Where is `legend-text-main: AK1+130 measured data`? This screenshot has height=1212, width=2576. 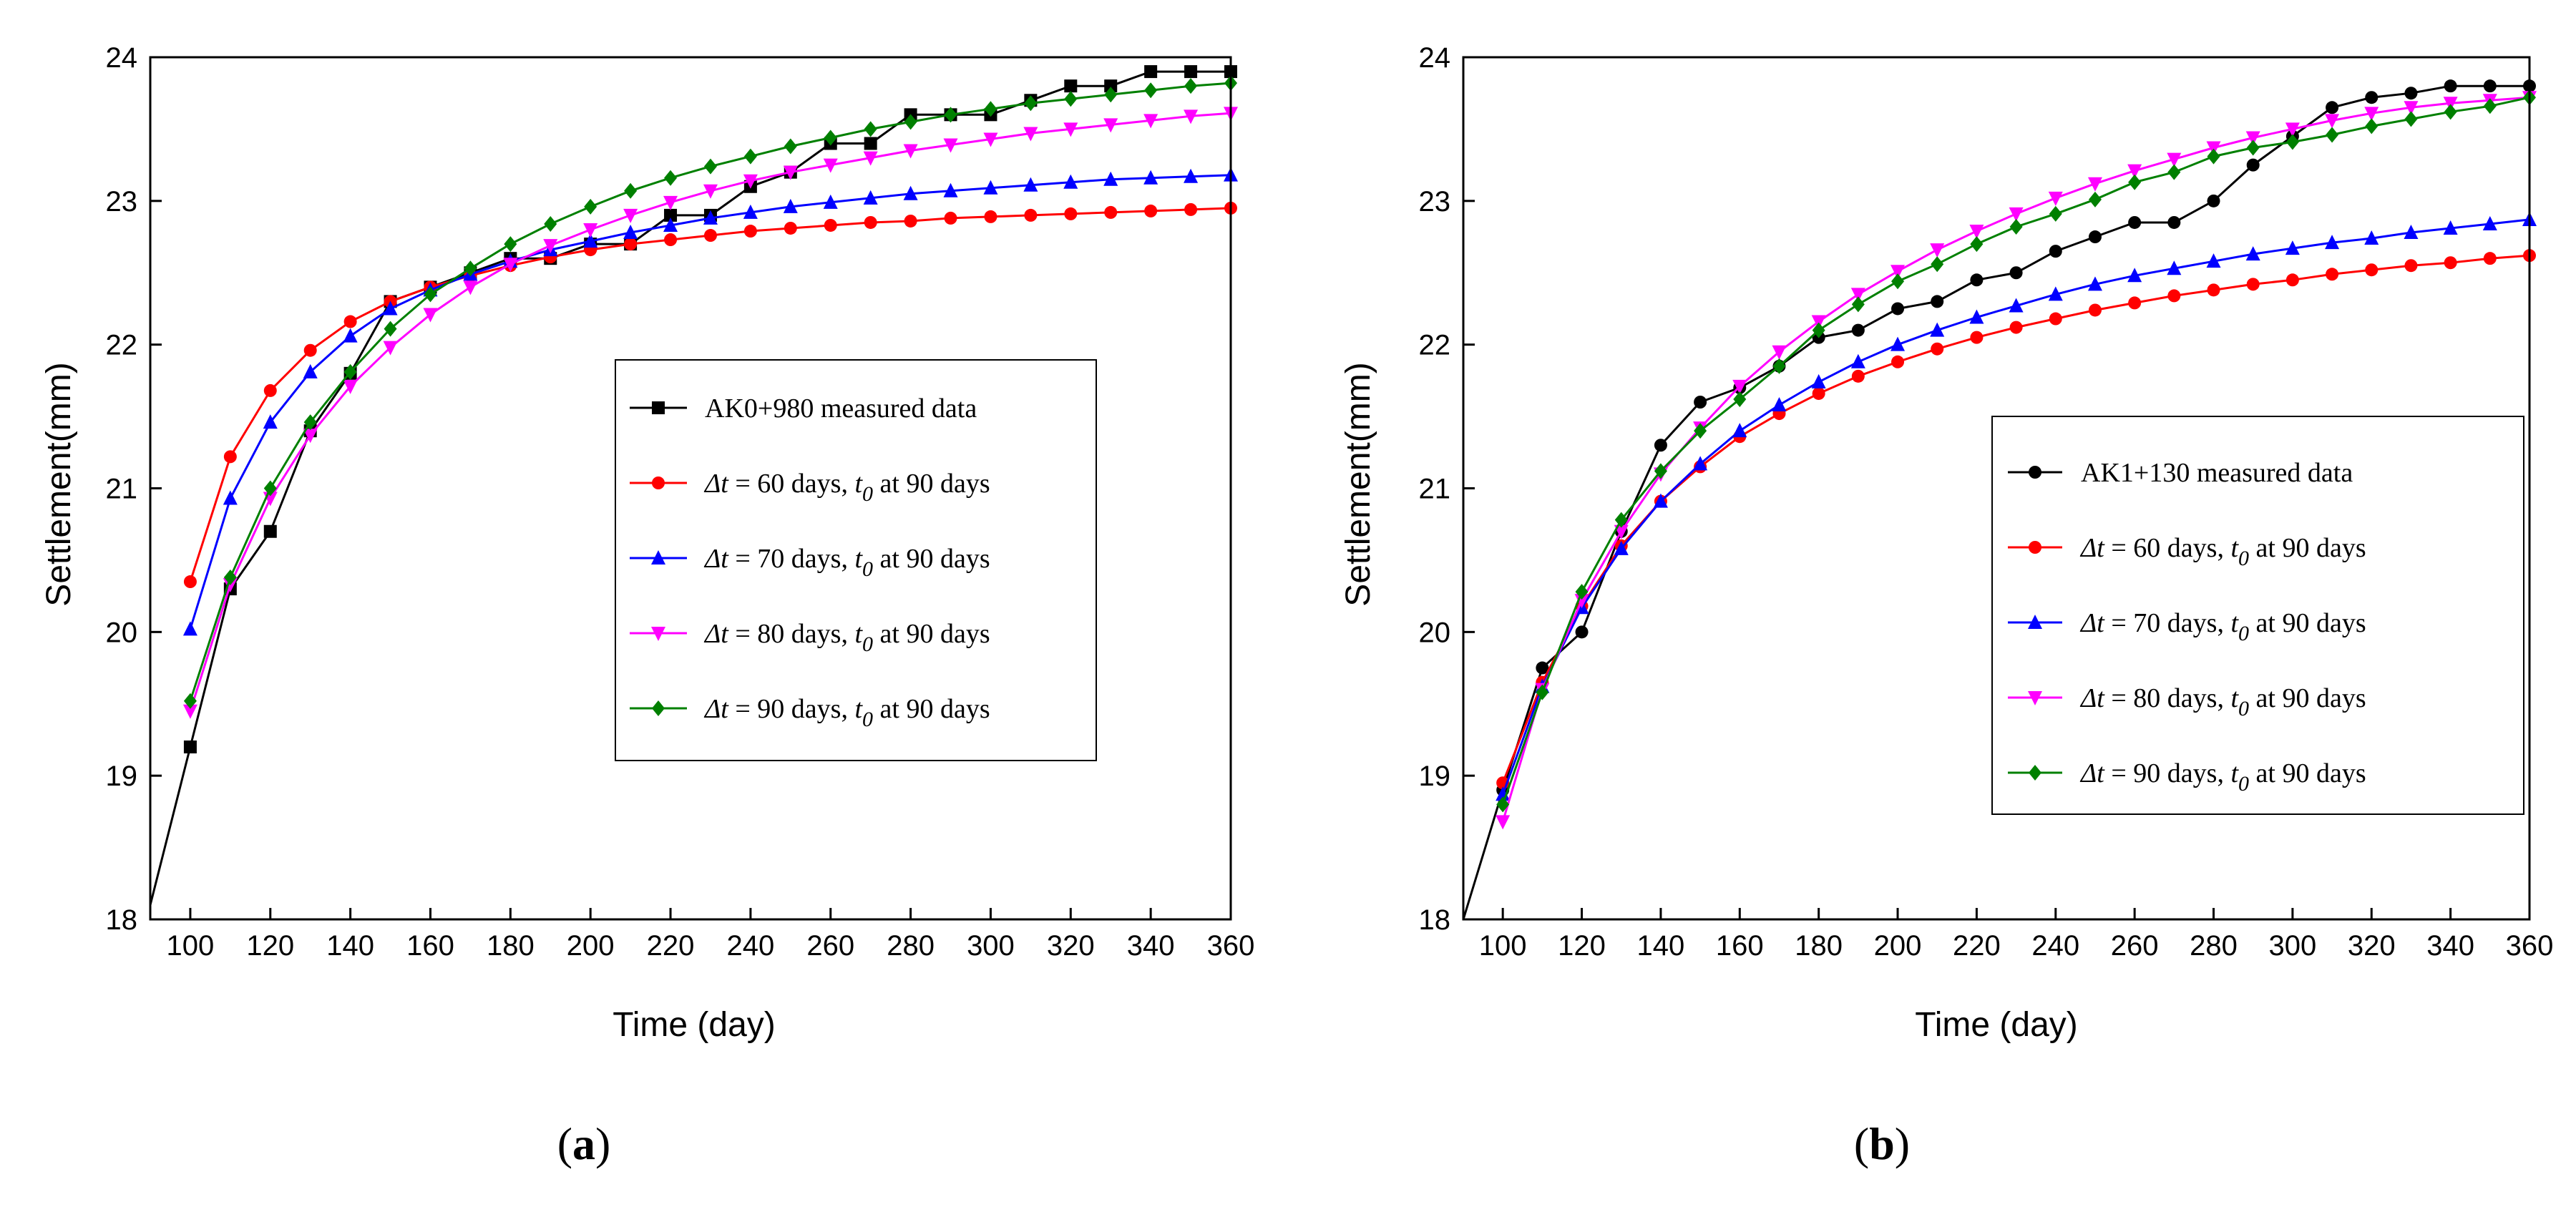
legend-text-main: AK1+130 measured data is located at coordinates (2217, 473).